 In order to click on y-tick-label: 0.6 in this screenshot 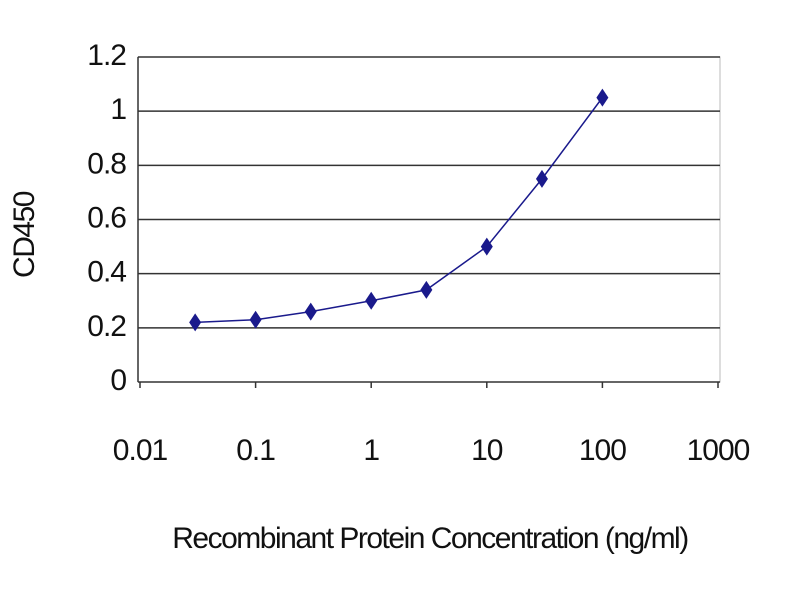, I will do `click(106, 217)`.